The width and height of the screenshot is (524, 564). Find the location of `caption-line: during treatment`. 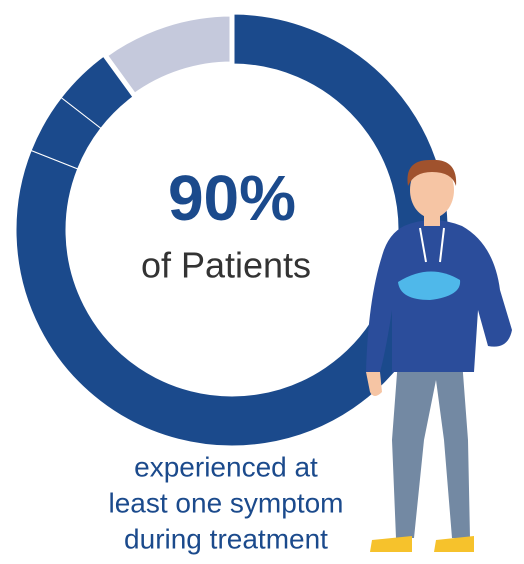

caption-line: during treatment is located at coordinates (226, 538).